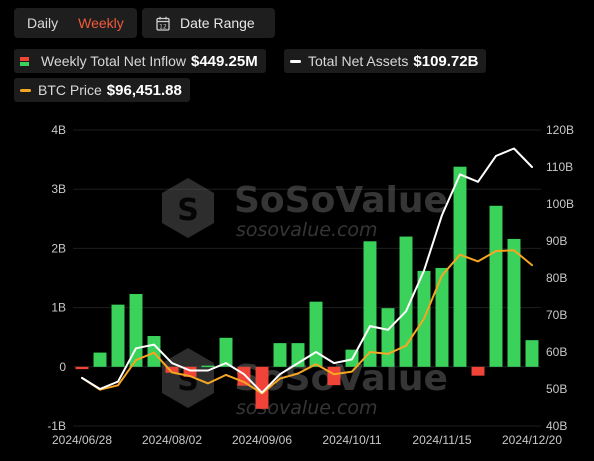  What do you see at coordinates (358, 61) in the screenshot?
I see `legend-assets-label: Total Net Assets` at bounding box center [358, 61].